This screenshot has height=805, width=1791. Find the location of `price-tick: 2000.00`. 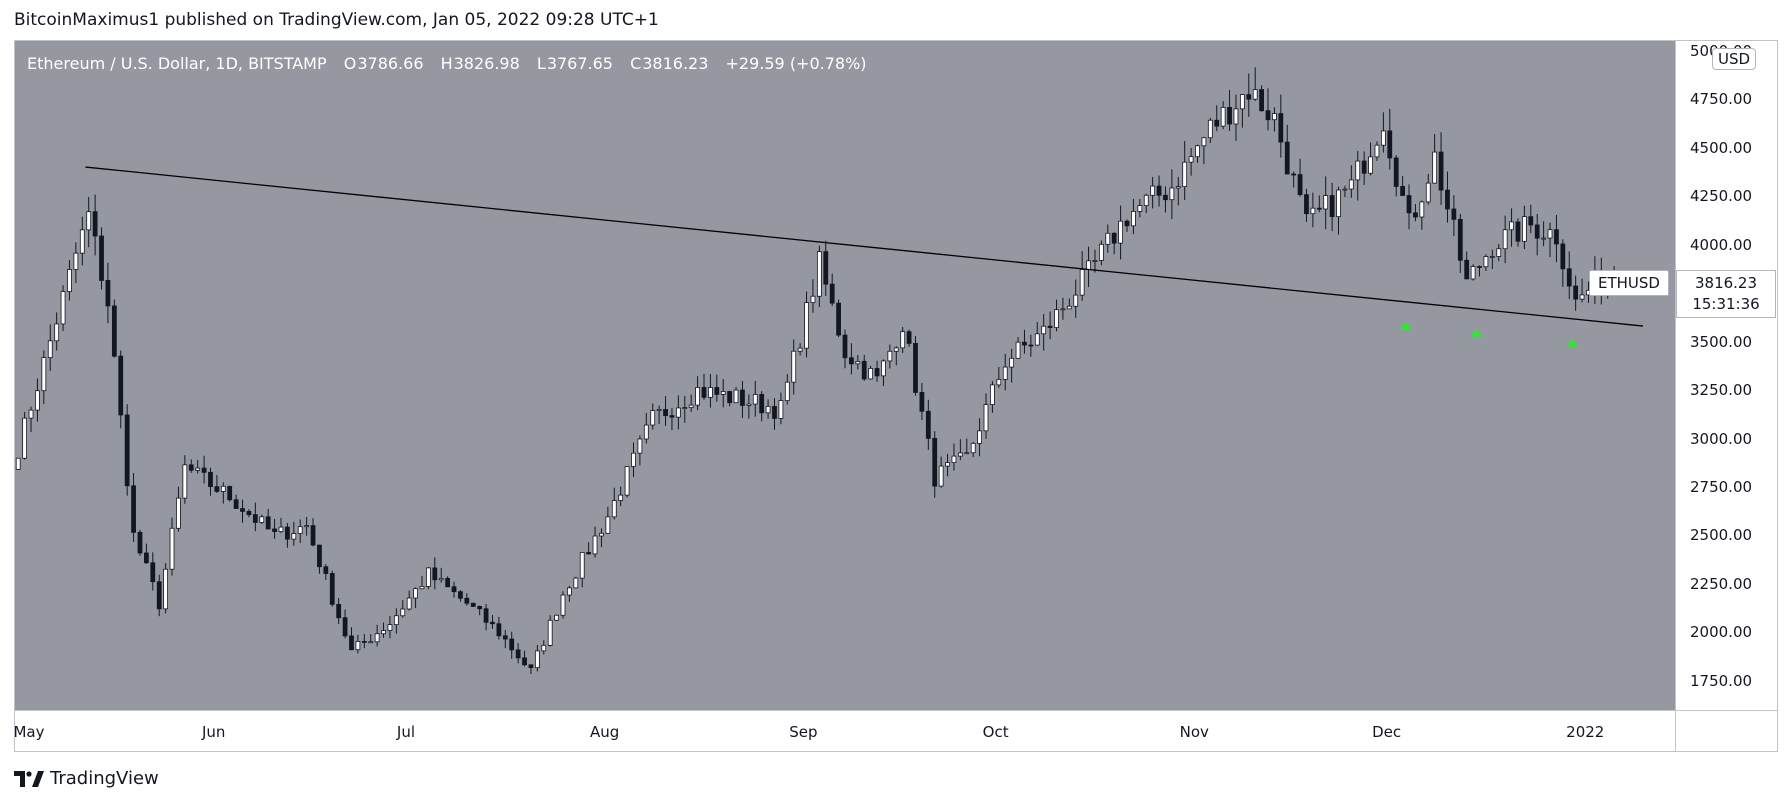

price-tick: 2000.00 is located at coordinates (1721, 632).